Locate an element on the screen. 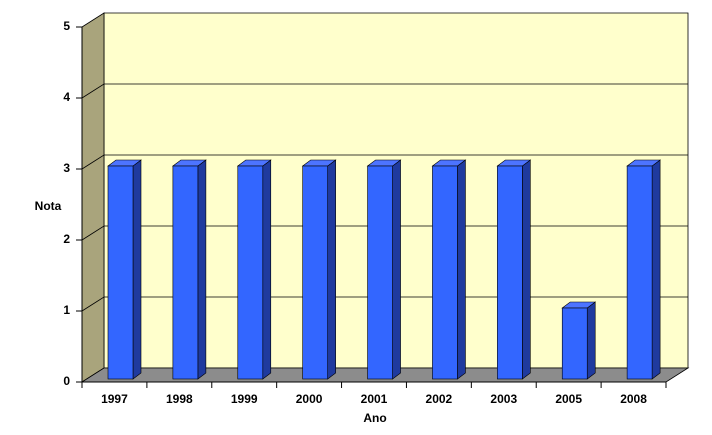 This screenshot has height=435, width=712. x-tick-label: 1997 is located at coordinates (114, 399).